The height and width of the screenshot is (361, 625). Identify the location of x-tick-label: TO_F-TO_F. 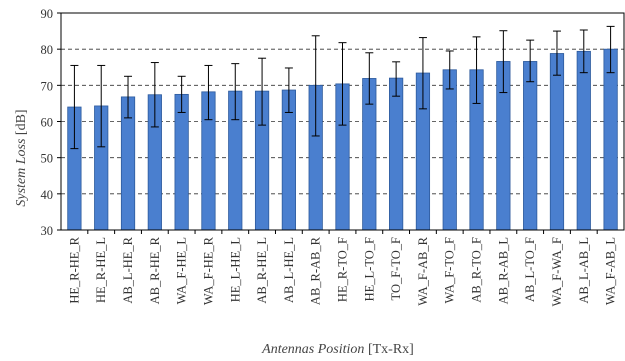
(396, 268).